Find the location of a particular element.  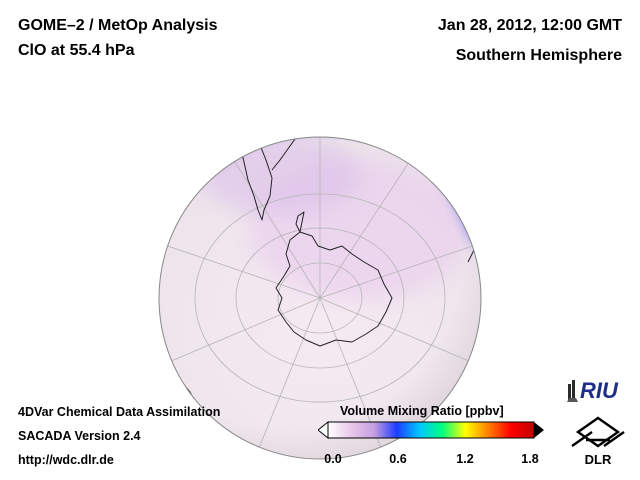

colorbar-min-arrow is located at coordinates (323, 430).